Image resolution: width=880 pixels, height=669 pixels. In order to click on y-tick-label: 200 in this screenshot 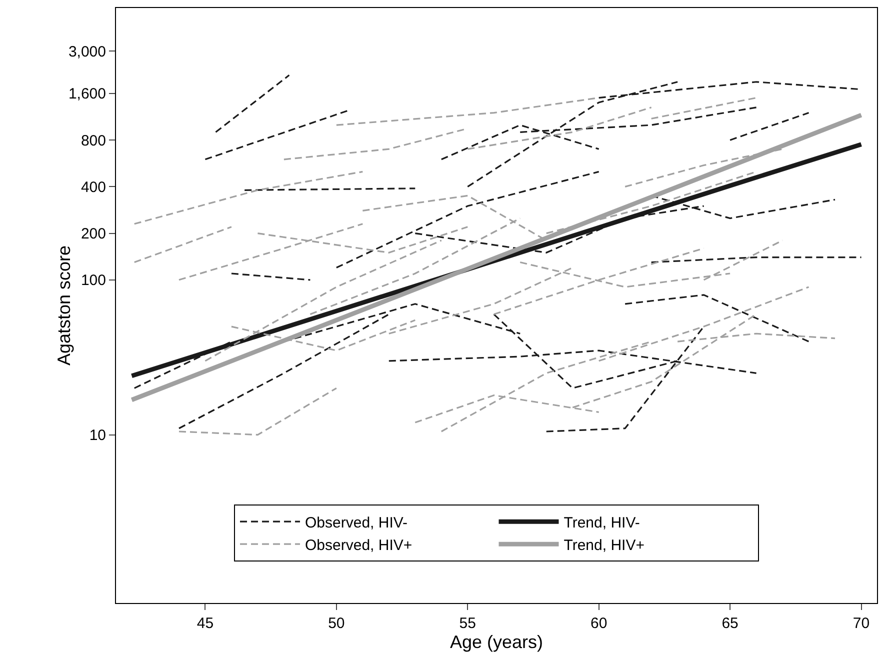, I will do `click(93, 234)`.